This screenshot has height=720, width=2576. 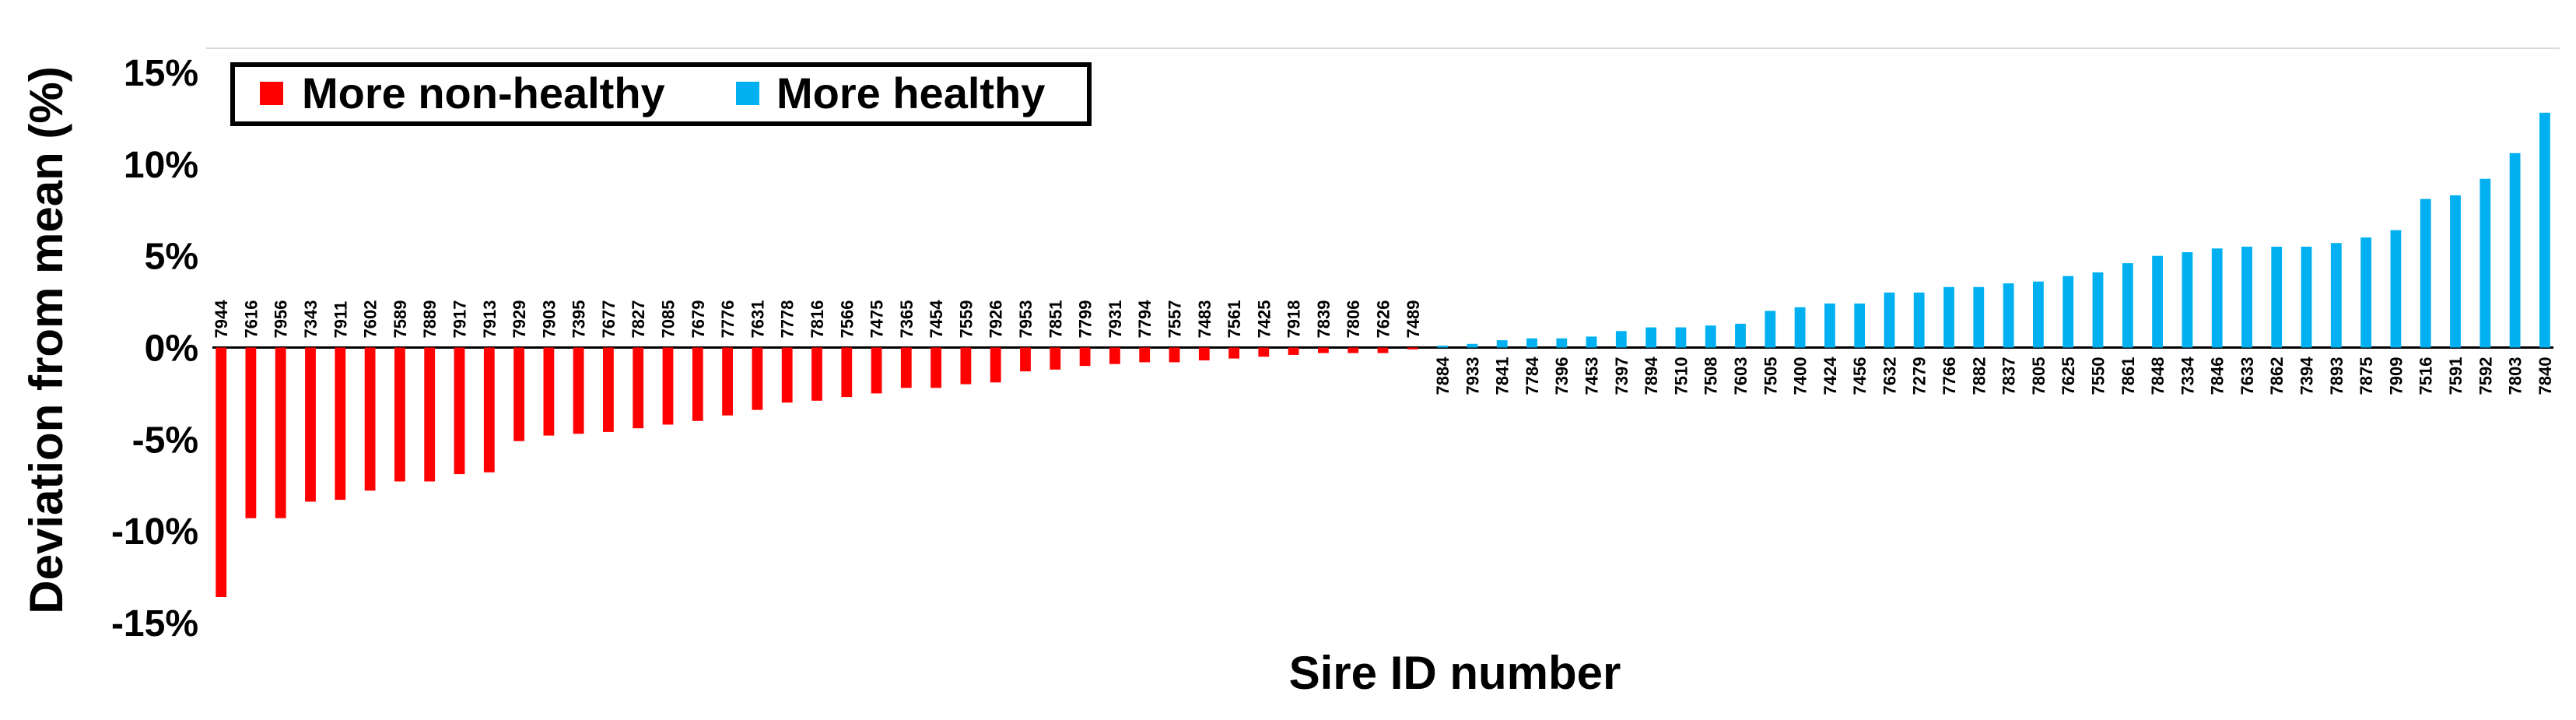 I want to click on bar-label-7805: 7805, so click(x=2039, y=376).